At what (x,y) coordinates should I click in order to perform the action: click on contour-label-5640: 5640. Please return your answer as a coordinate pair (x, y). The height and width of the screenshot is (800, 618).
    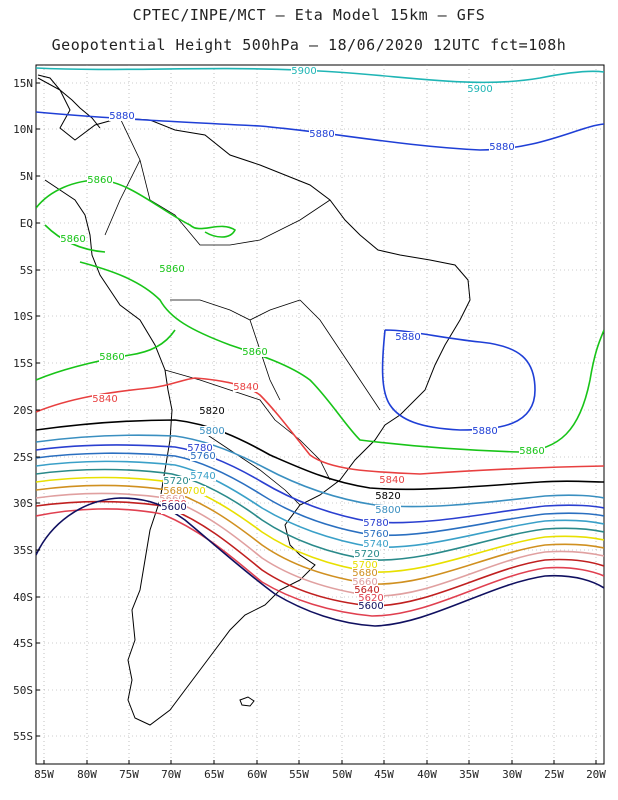
    Looking at the image, I should click on (366, 590).